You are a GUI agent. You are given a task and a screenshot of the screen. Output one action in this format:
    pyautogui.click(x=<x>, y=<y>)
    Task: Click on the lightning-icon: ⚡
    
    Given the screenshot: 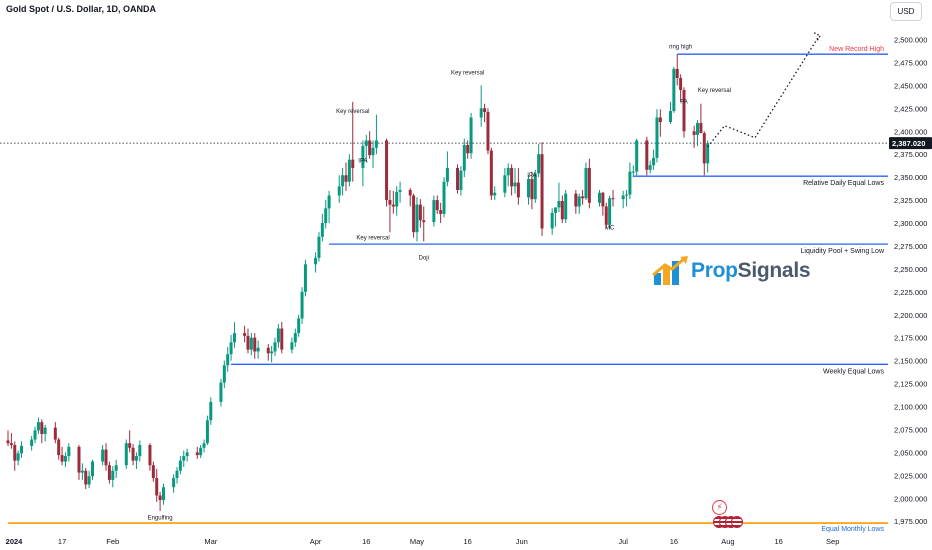 What is the action you would take?
    pyautogui.click(x=719, y=507)
    